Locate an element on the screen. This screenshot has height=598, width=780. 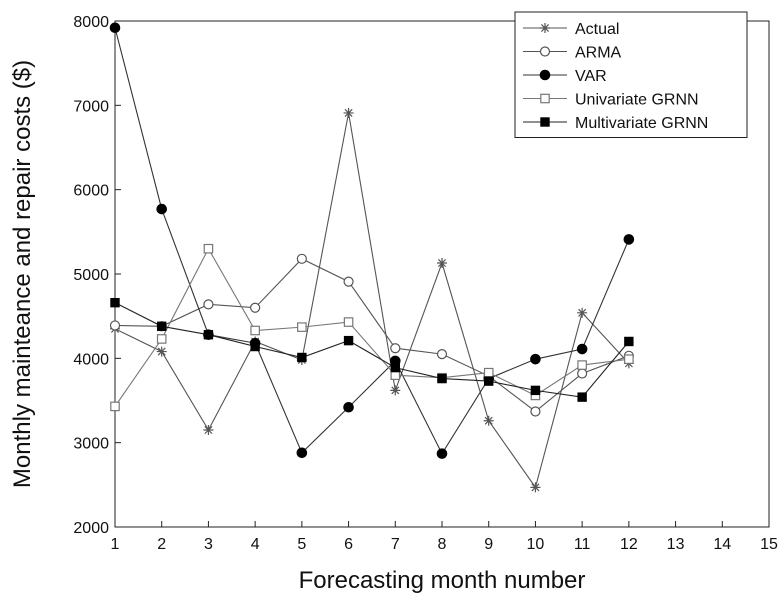
y-axis-ticks: 2000 3000 4000 5000 6000 7000 8000 is located at coordinates (97, 275).